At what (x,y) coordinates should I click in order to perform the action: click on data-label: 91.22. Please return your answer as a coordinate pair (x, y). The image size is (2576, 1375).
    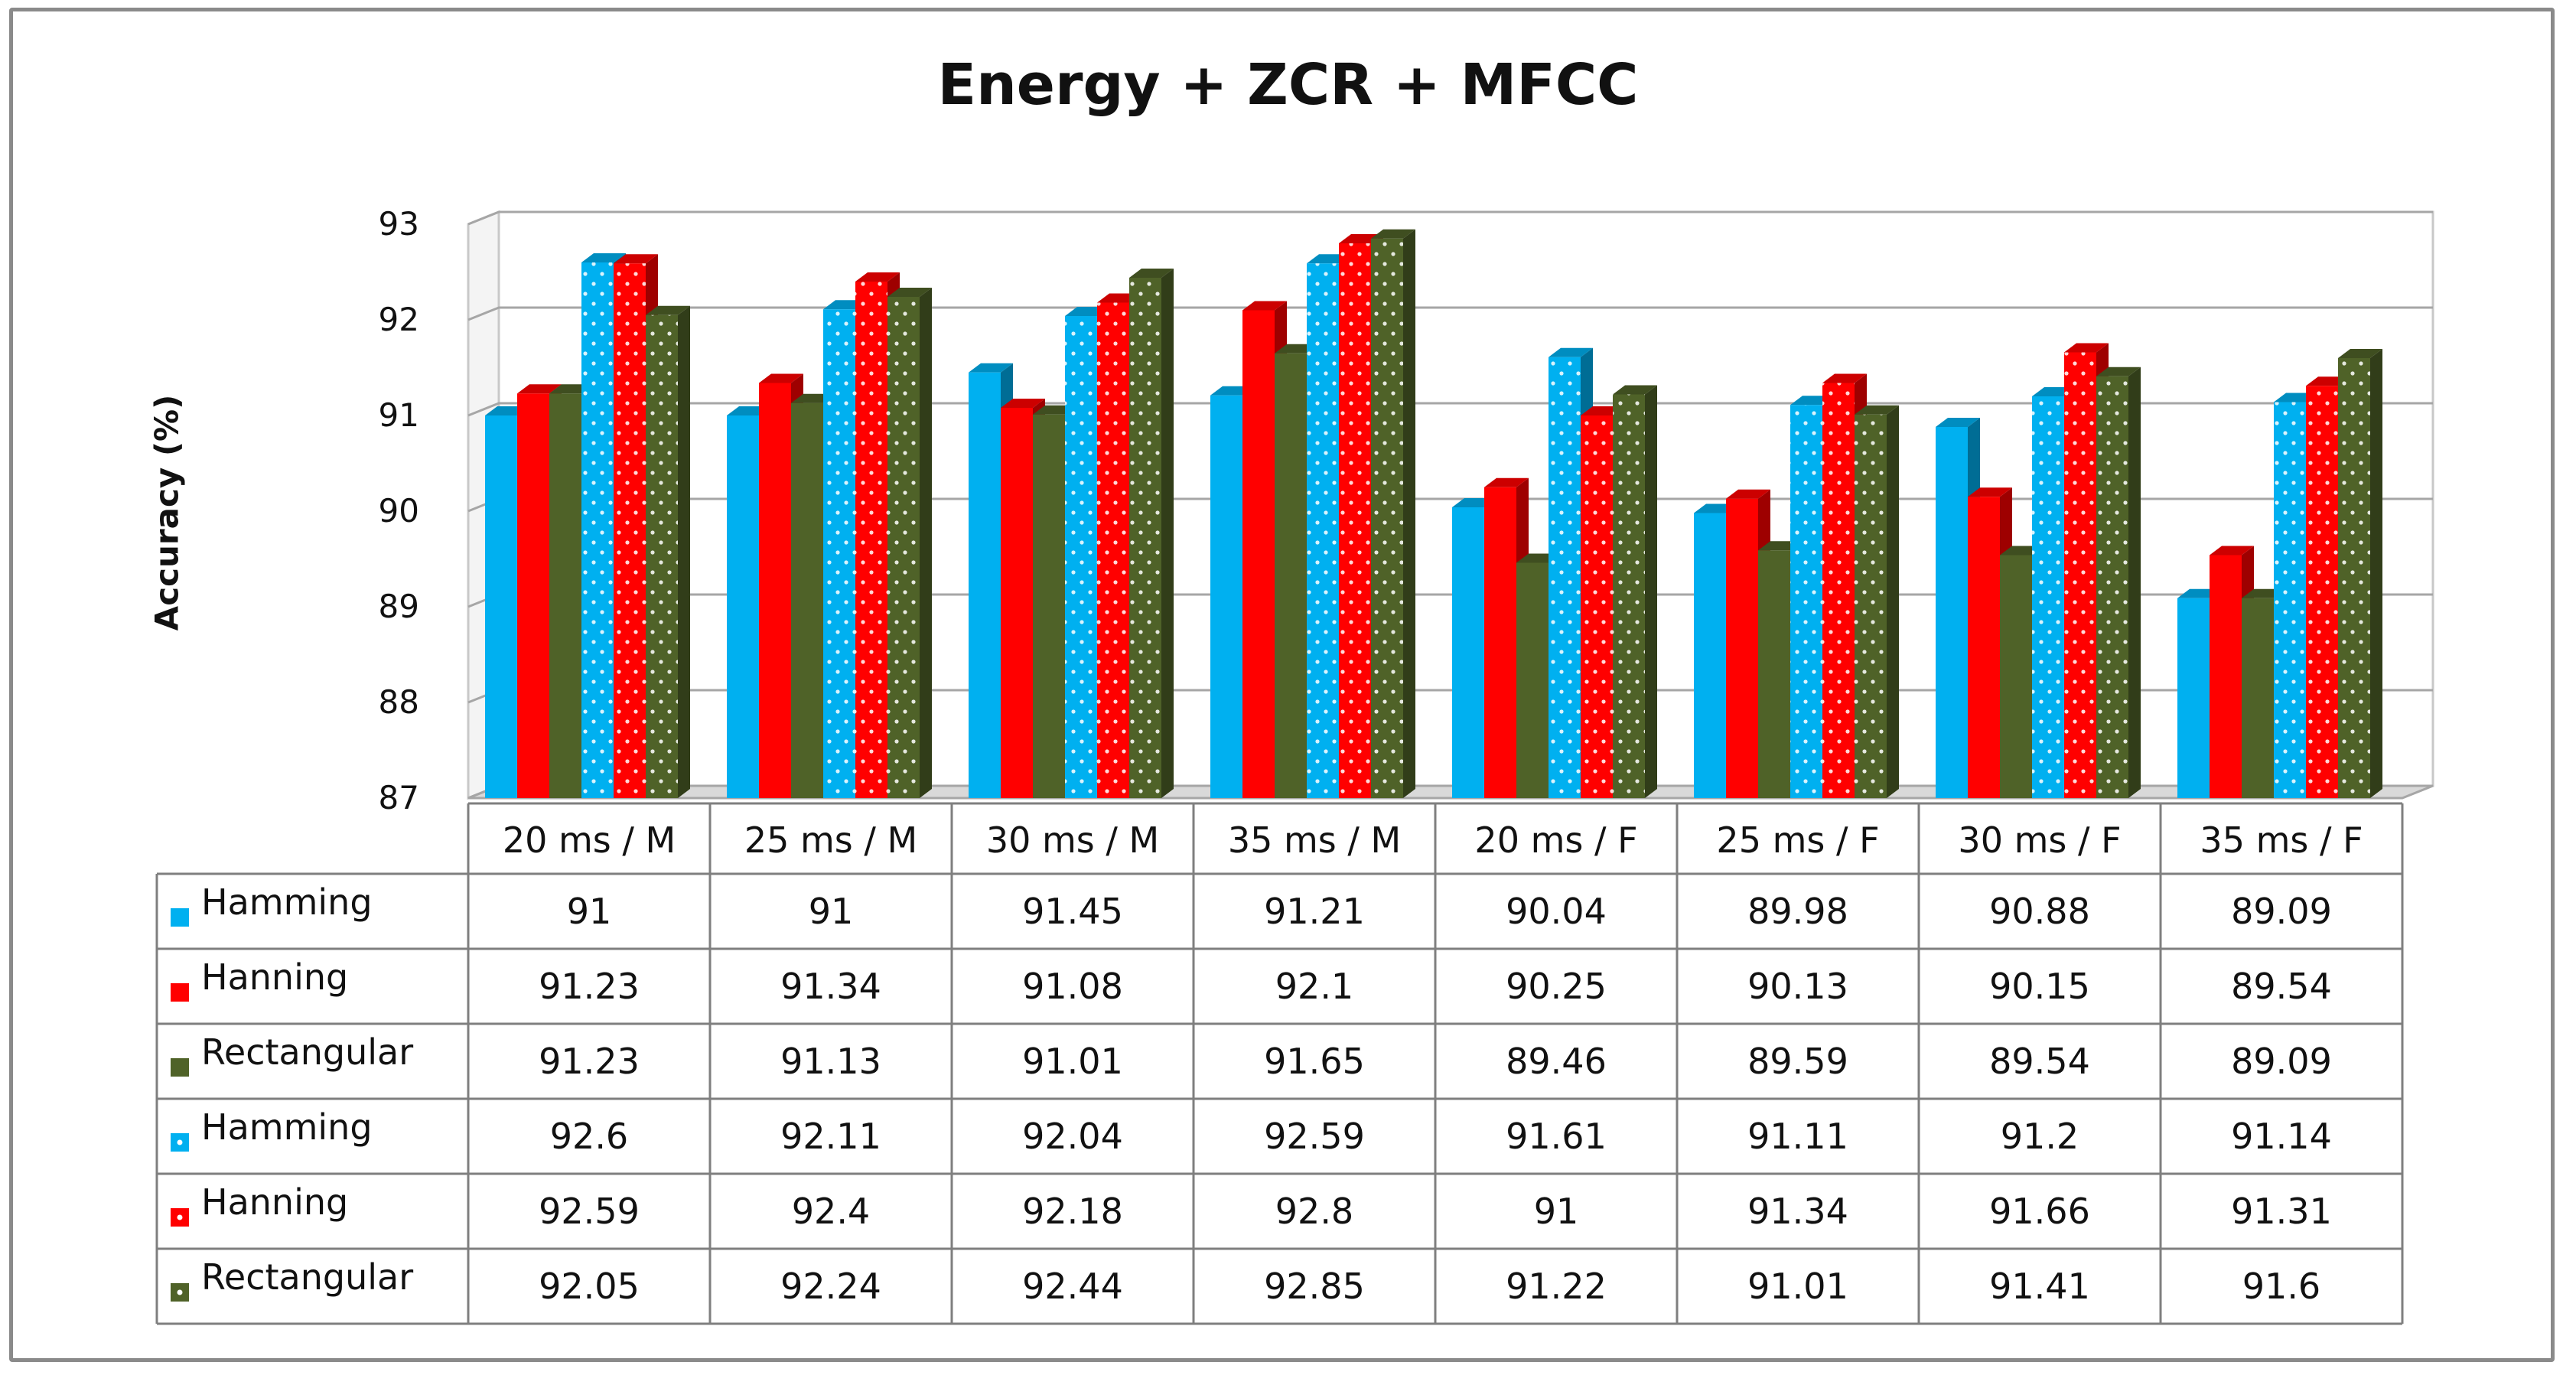
    Looking at the image, I should click on (1556, 1286).